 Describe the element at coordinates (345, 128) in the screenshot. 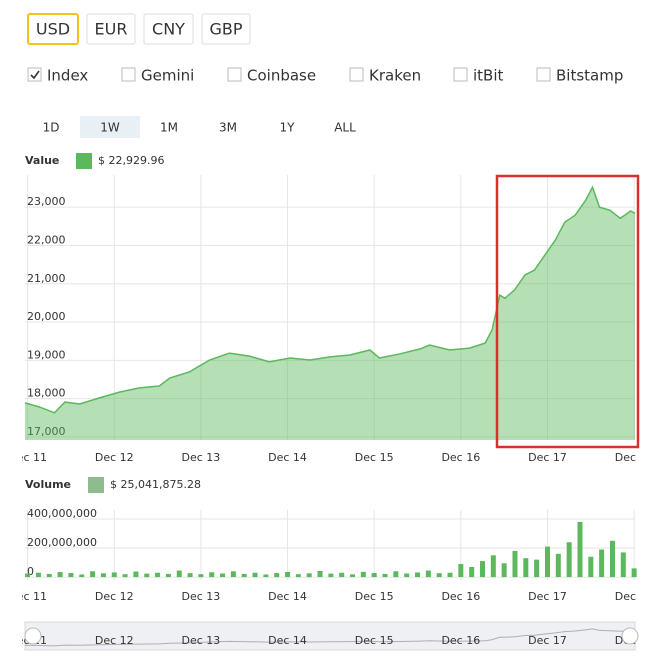

I see `range-label: ALL` at that location.